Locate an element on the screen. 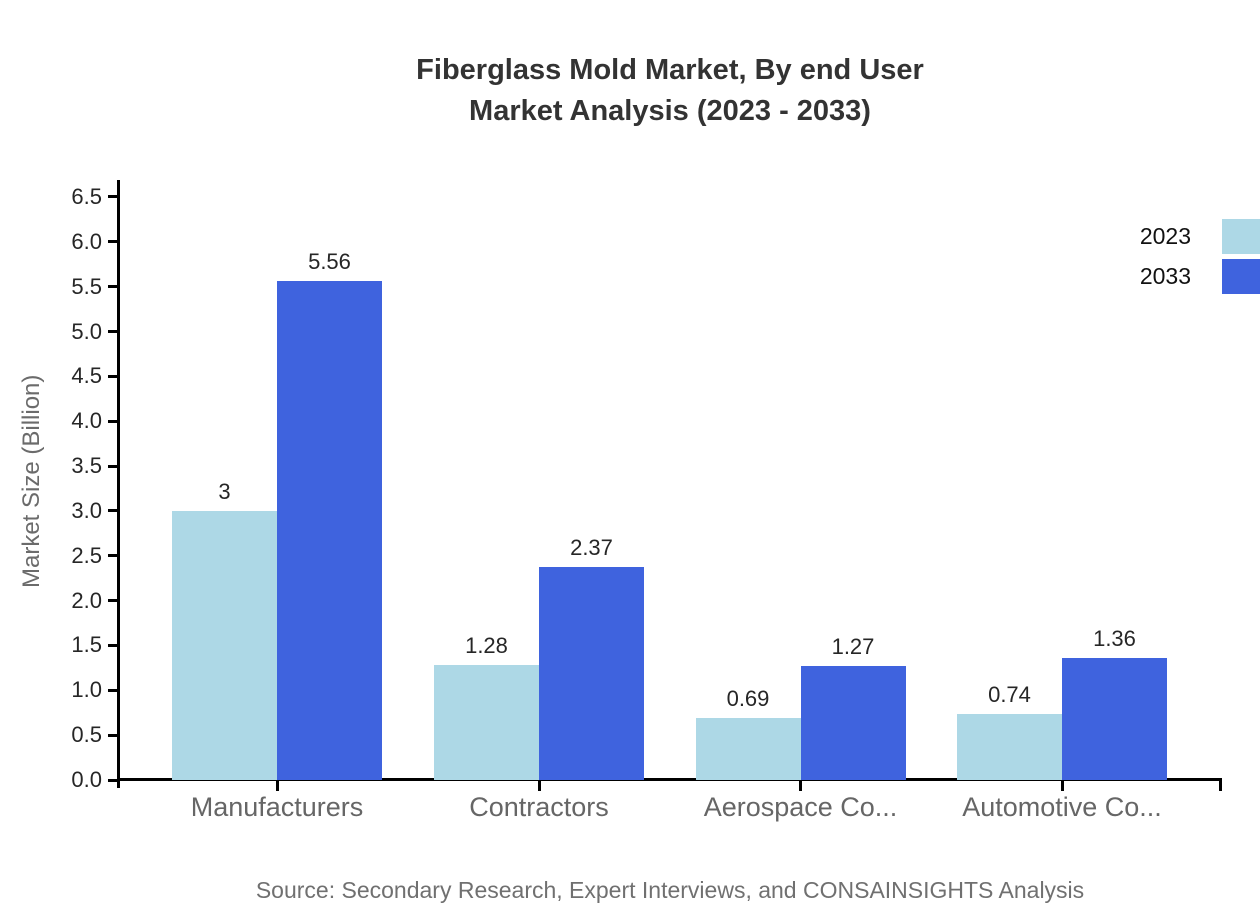  y-tick-label: 2.5 is located at coordinates (86, 555).